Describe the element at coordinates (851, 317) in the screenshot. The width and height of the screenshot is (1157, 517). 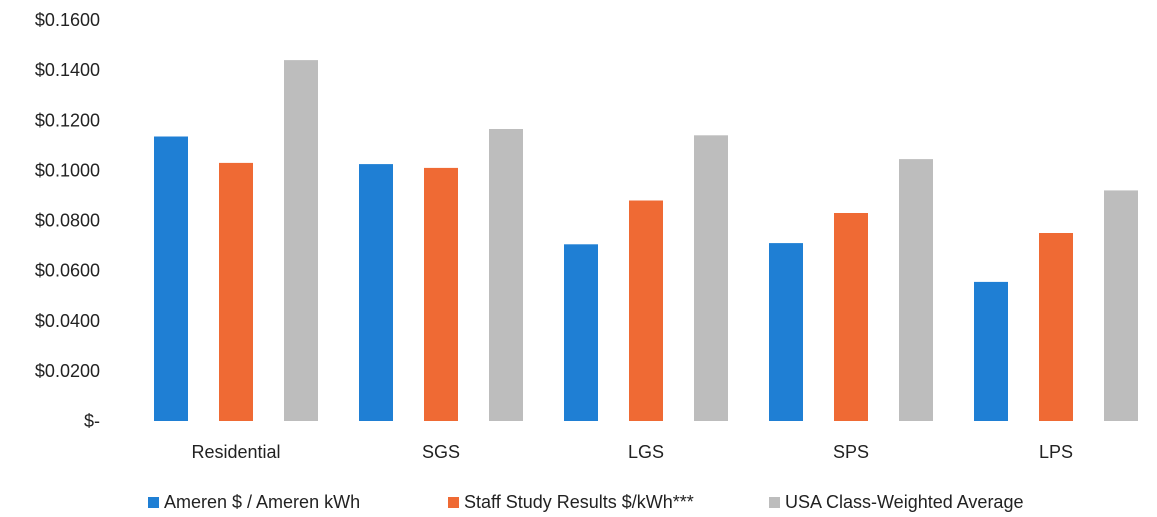
I see `bar-staff-sps` at that location.